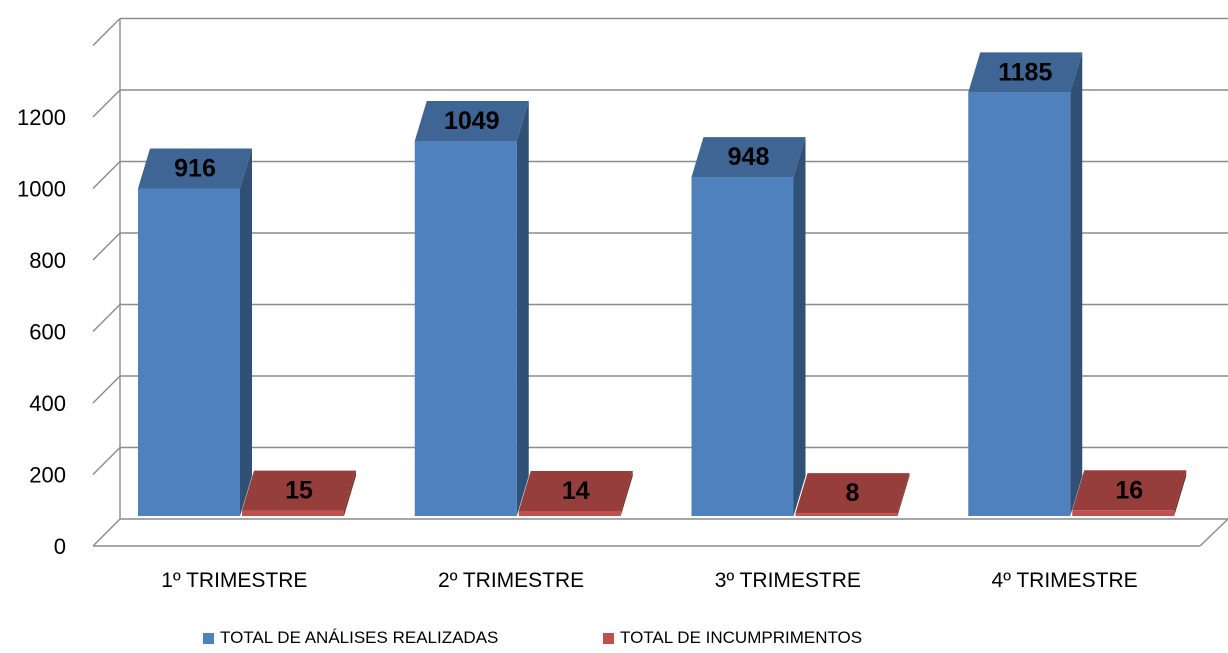 The image size is (1228, 653). I want to click on legend-item-incumprimentos: TOTAL DE INCUMPRIMENTOS, so click(732, 638).